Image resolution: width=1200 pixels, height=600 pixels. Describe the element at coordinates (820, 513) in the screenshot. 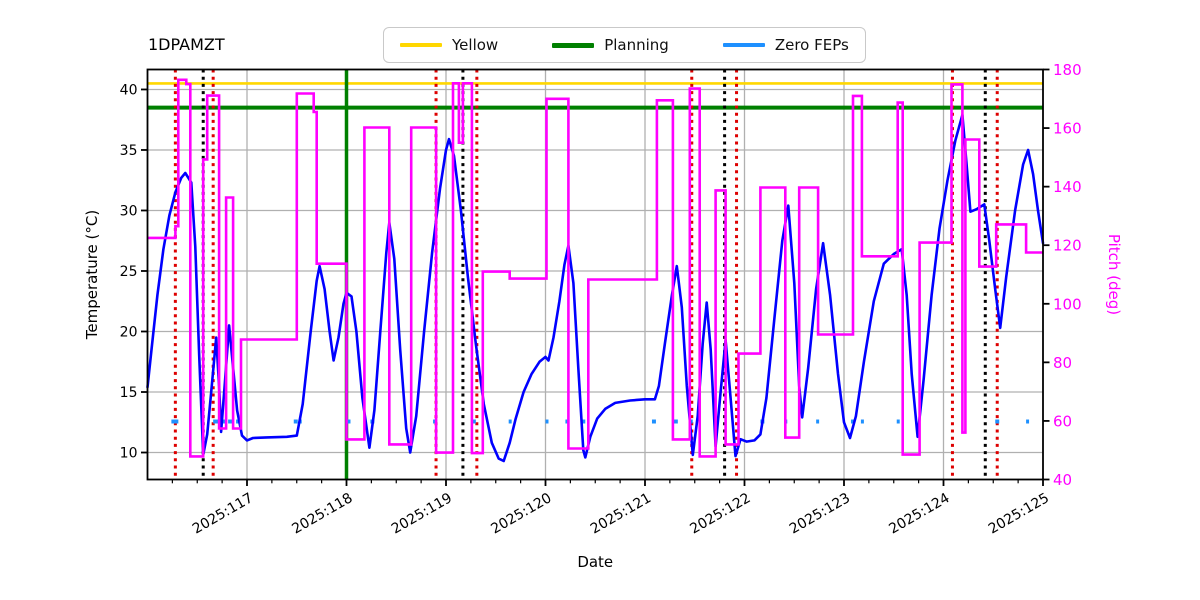

I see `x-tick-label: 2025:123` at that location.